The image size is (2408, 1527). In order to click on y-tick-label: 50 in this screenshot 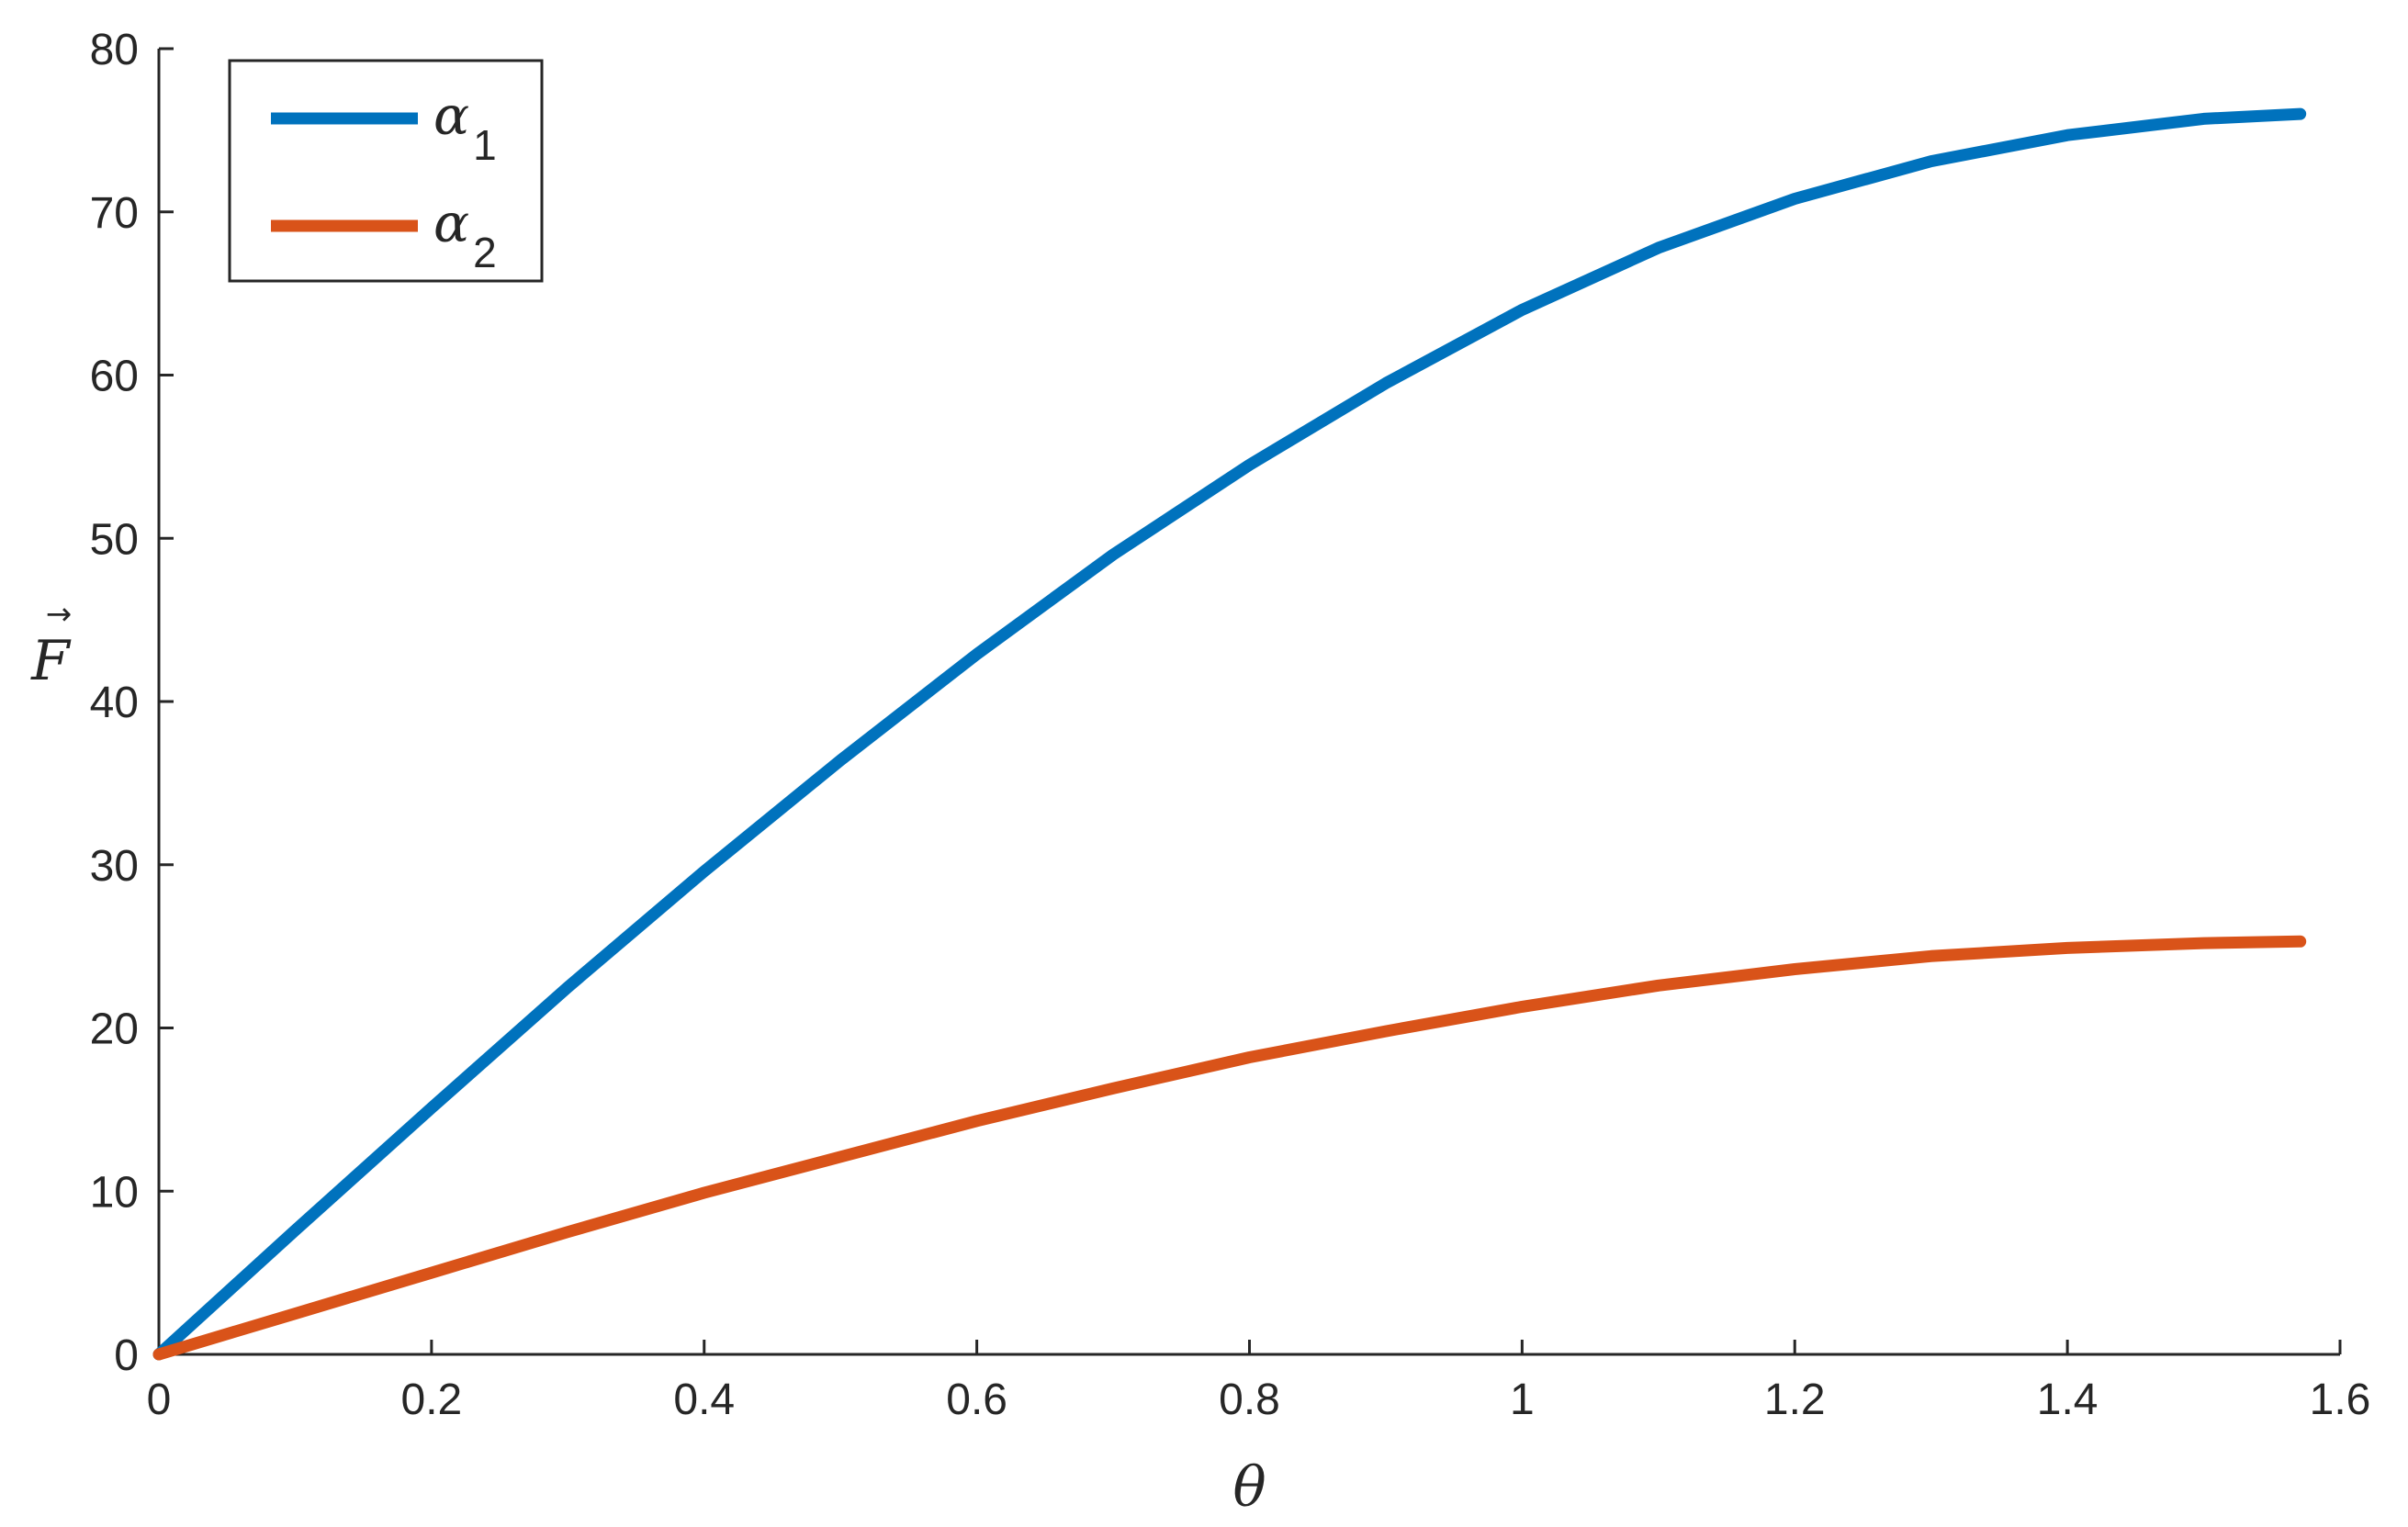, I will do `click(115, 539)`.